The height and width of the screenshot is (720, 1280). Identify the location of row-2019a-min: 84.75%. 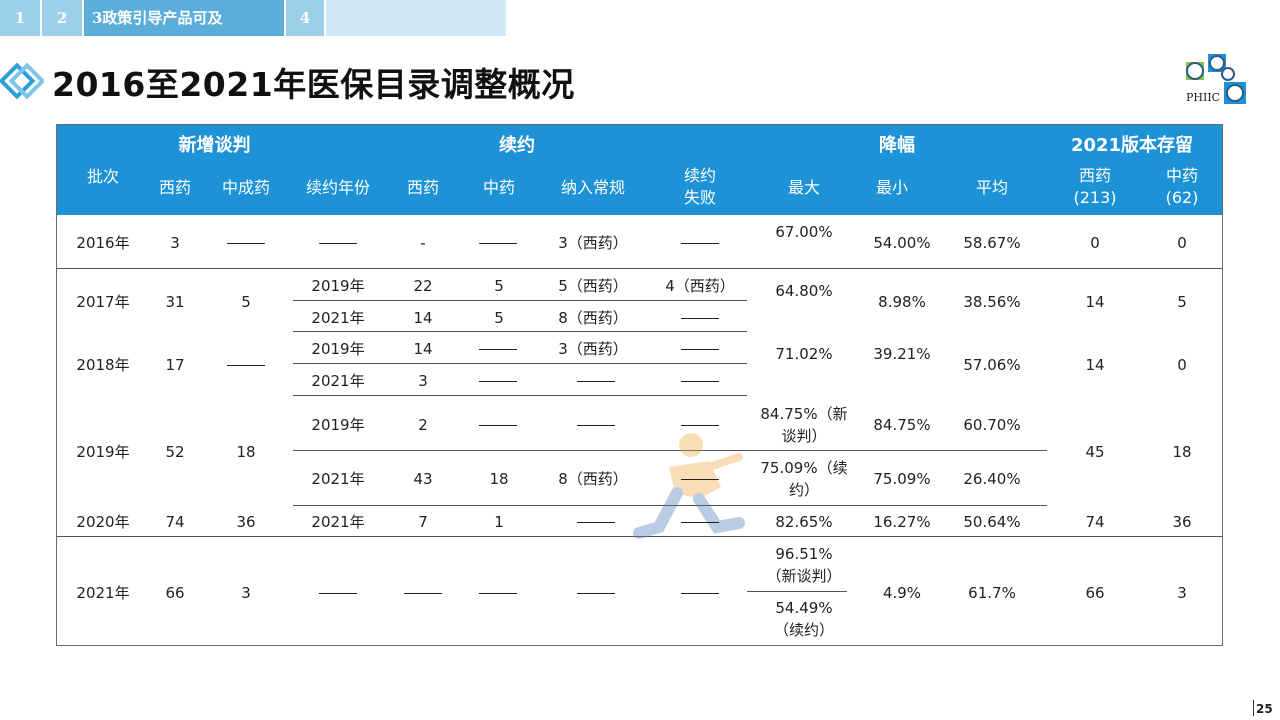
(902, 425).